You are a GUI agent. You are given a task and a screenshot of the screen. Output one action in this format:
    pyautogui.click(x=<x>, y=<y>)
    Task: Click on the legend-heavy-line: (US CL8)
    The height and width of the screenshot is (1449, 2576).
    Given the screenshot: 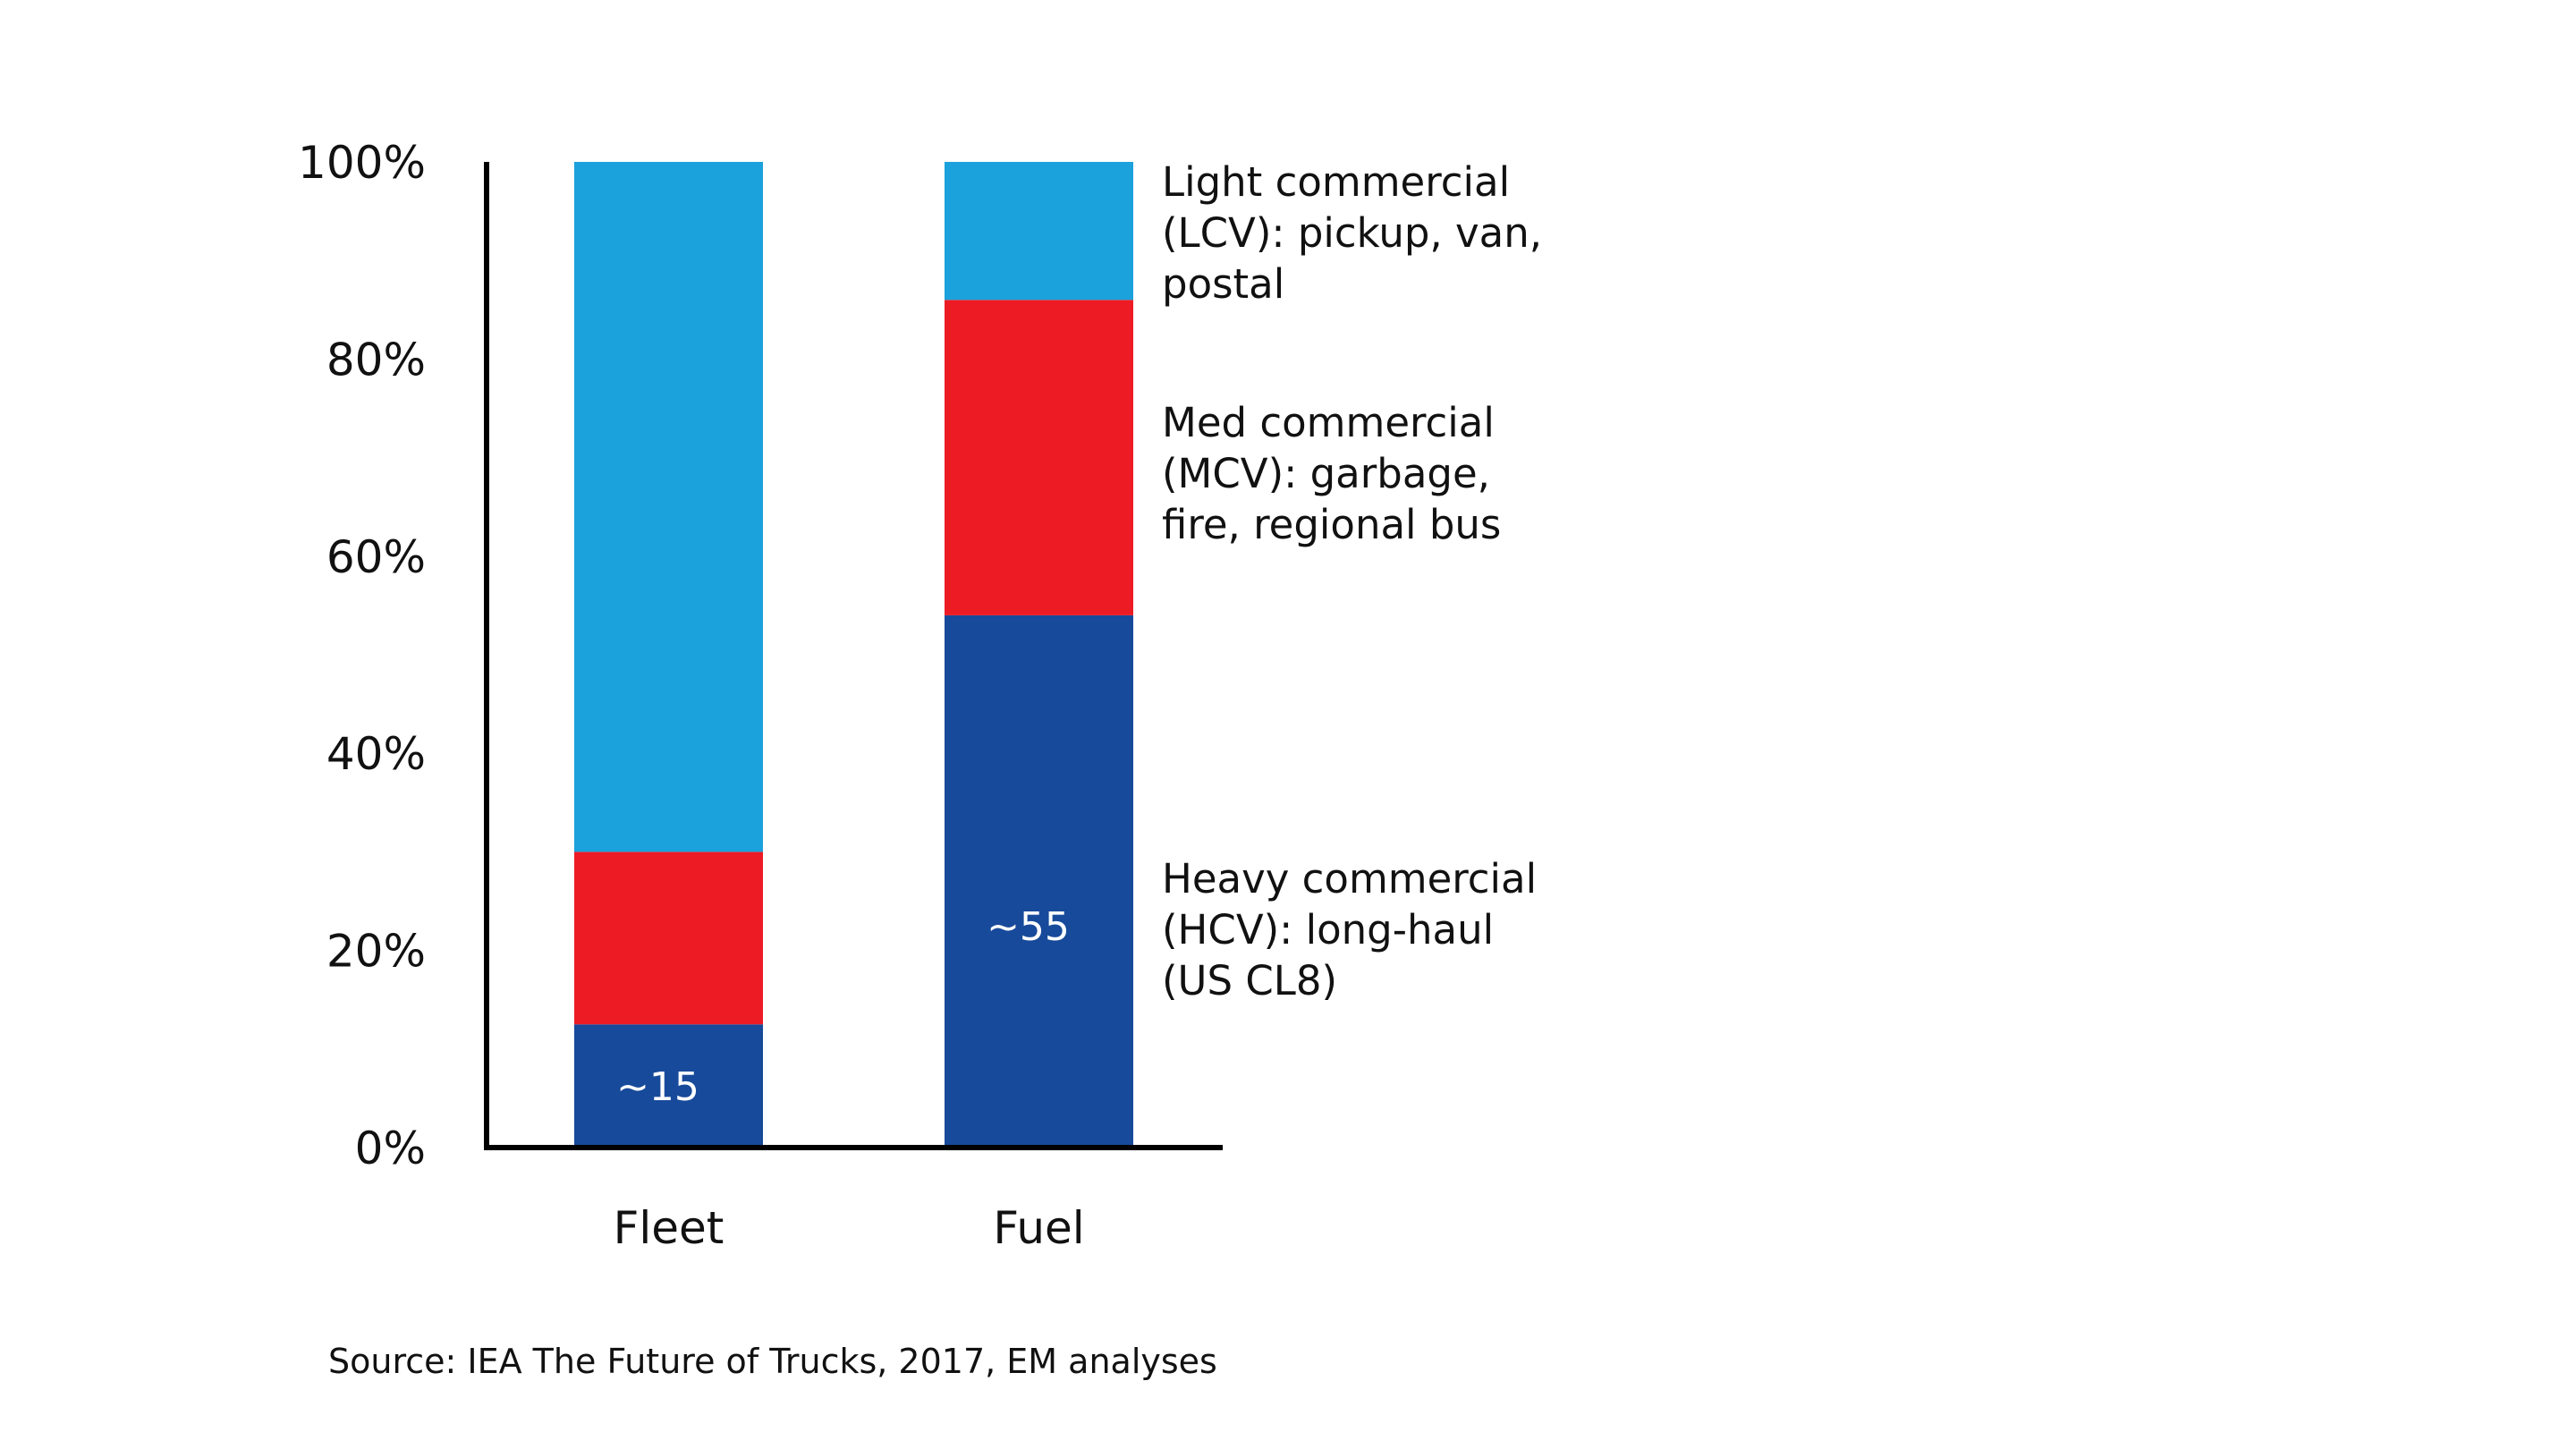 What is the action you would take?
    pyautogui.click(x=1249, y=980)
    